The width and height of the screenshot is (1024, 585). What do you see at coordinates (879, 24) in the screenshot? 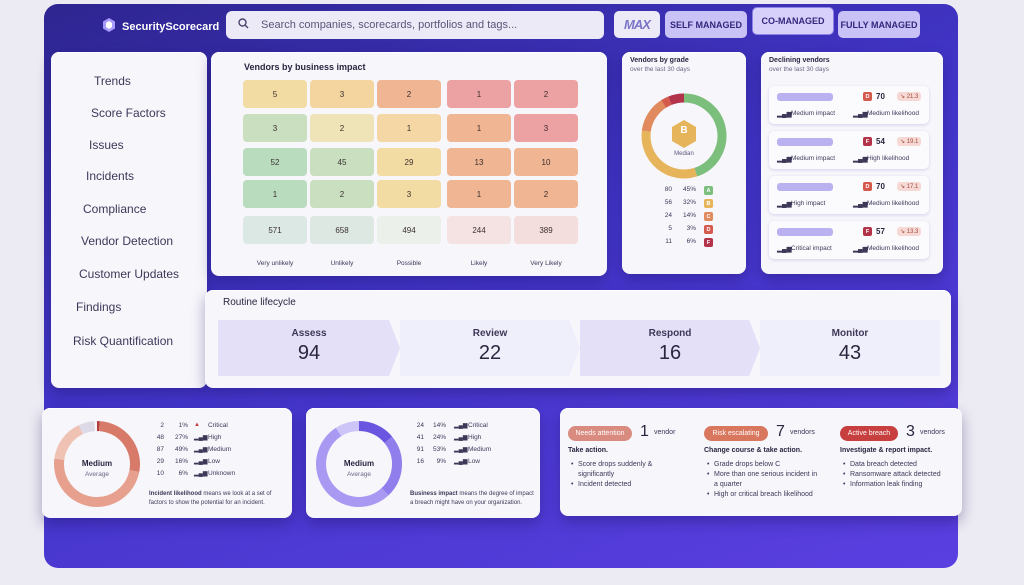
I see `fully-managed-button: FULLY MANAGED` at bounding box center [879, 24].